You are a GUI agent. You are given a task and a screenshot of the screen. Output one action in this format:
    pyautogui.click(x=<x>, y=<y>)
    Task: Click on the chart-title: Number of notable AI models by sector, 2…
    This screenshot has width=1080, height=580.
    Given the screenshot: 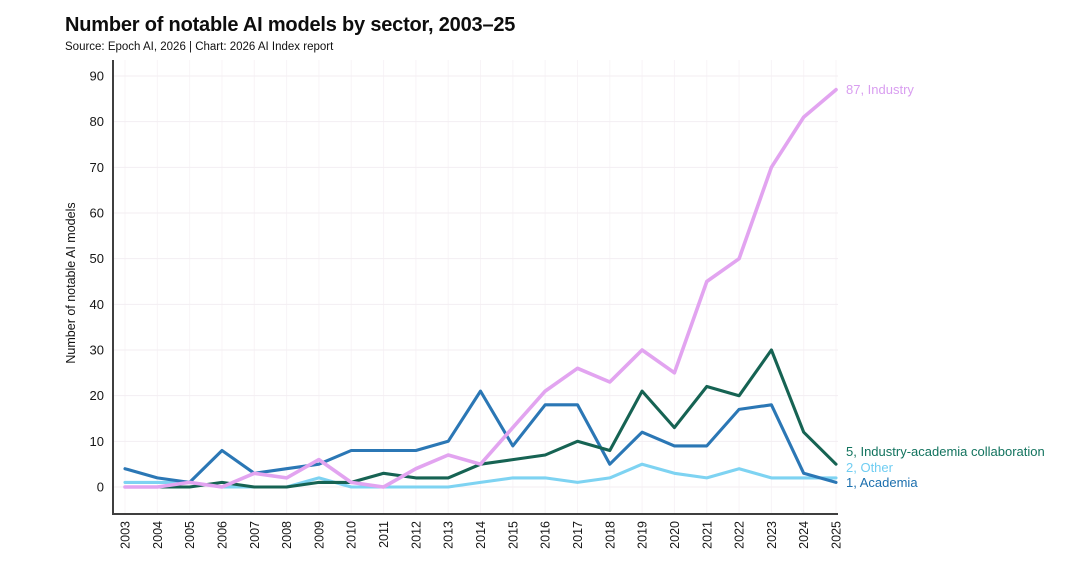 What is the action you would take?
    pyautogui.click(x=290, y=25)
    